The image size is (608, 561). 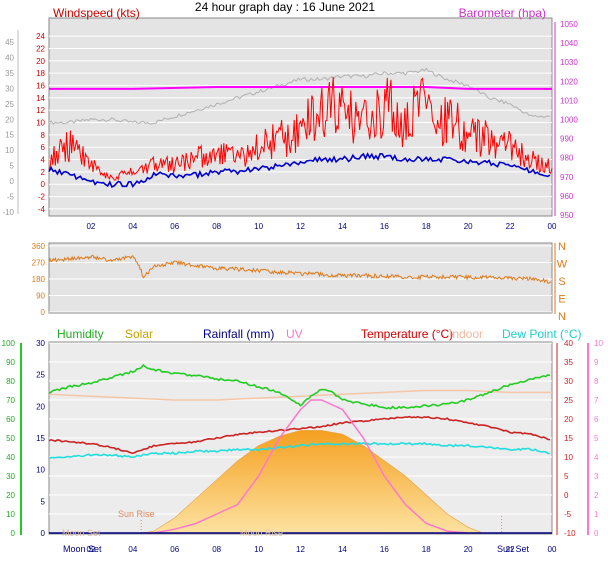 I want to click on windspeed-tick-label: 10, so click(x=40, y=123).